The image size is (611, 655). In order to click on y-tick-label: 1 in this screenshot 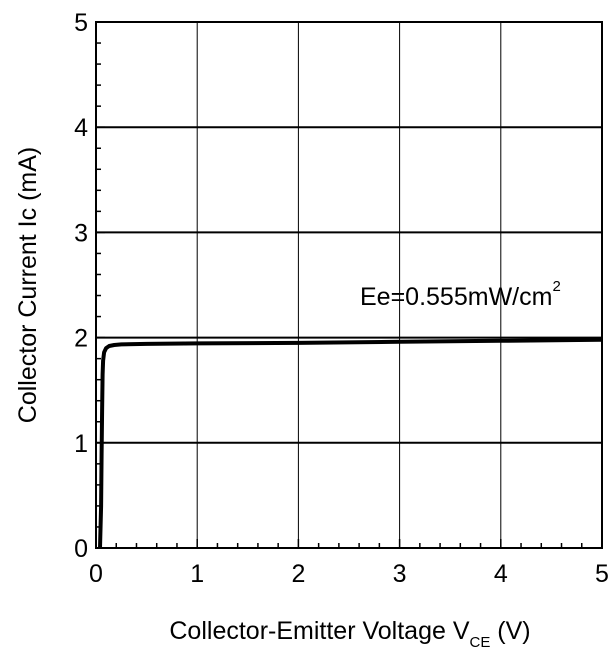, I will do `click(81, 444)`.